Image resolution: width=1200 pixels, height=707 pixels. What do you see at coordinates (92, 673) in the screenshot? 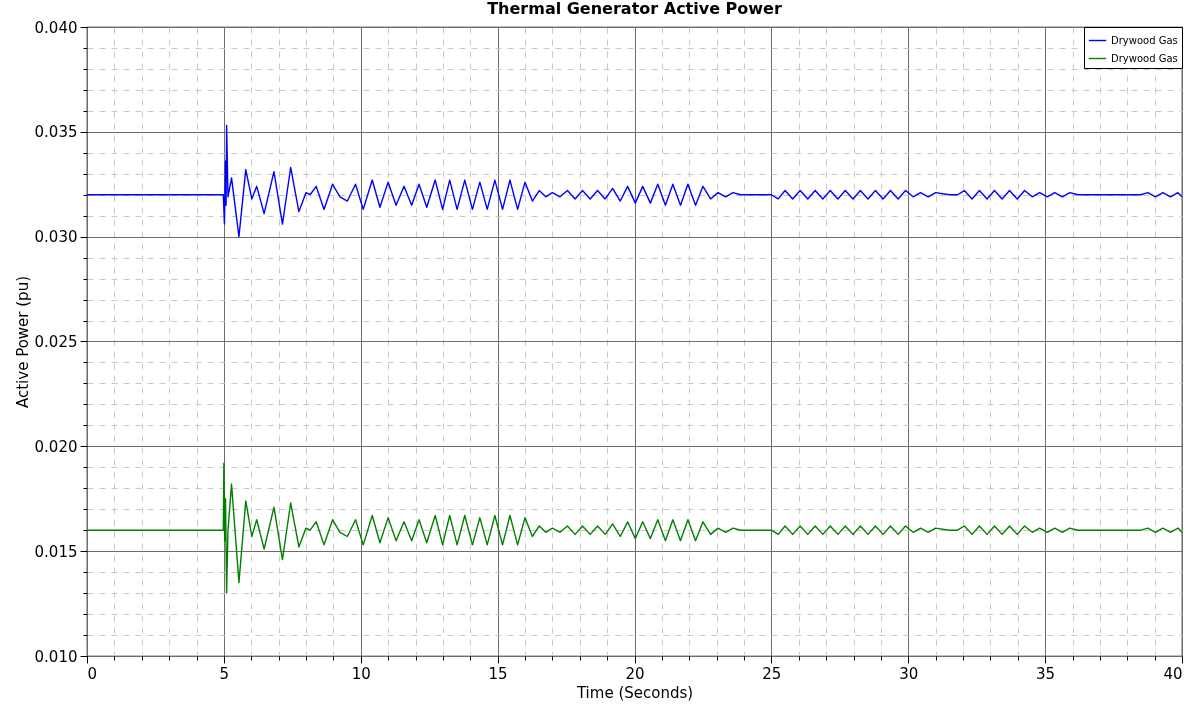
I see `x-tick-label: 0` at bounding box center [92, 673].